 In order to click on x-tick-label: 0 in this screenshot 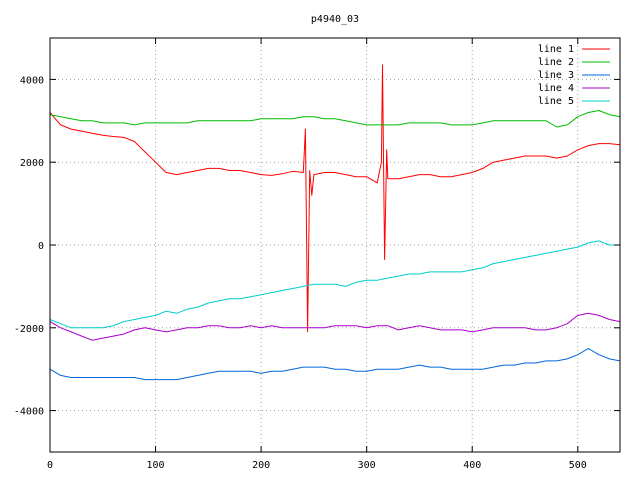, I will do `click(50, 465)`.